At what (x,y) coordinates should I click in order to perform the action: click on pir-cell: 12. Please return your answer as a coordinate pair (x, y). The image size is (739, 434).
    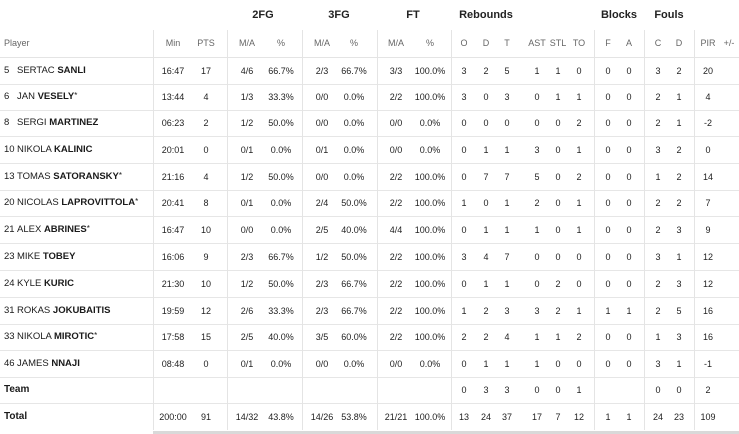
    Looking at the image, I should click on (708, 284).